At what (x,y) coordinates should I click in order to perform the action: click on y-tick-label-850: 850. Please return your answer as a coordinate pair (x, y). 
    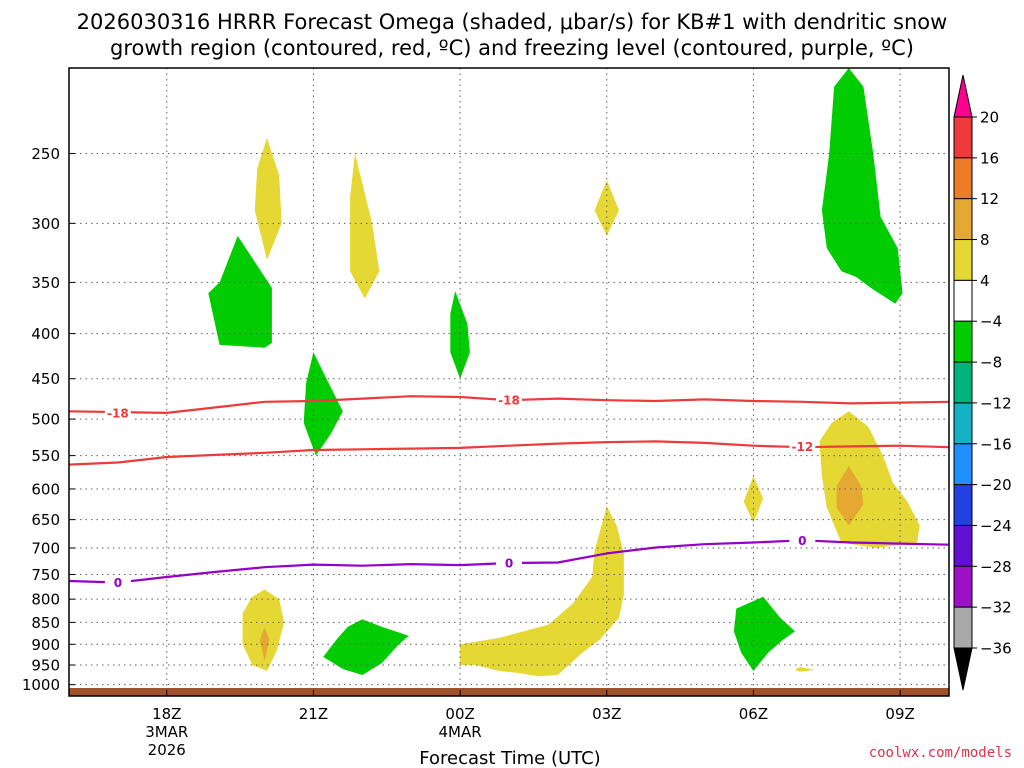
    Looking at the image, I should click on (45, 623).